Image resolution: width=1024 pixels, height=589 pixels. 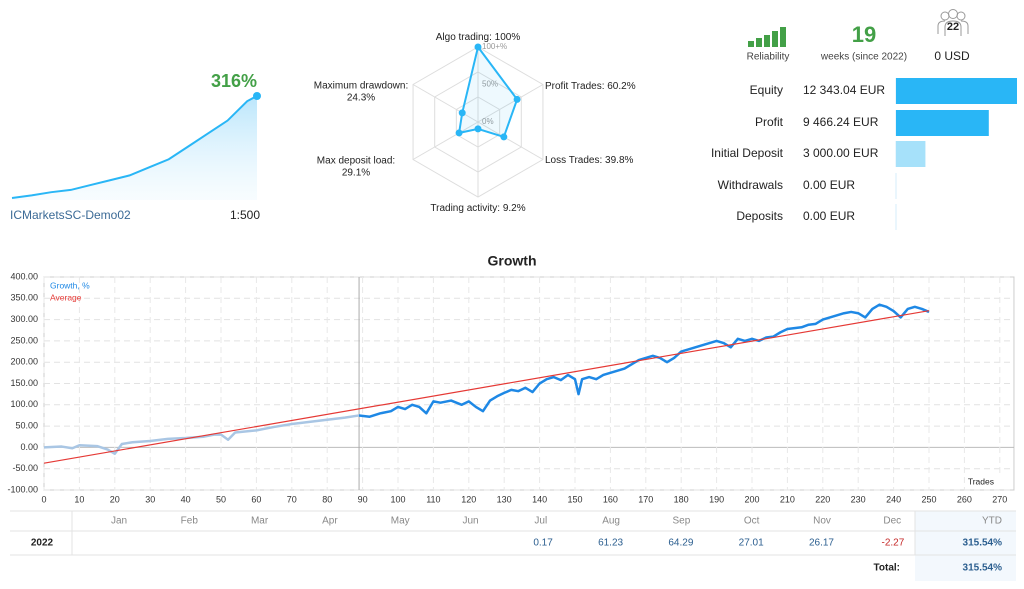 I want to click on bar-value-label: 0.00 EUR, so click(x=829, y=185).